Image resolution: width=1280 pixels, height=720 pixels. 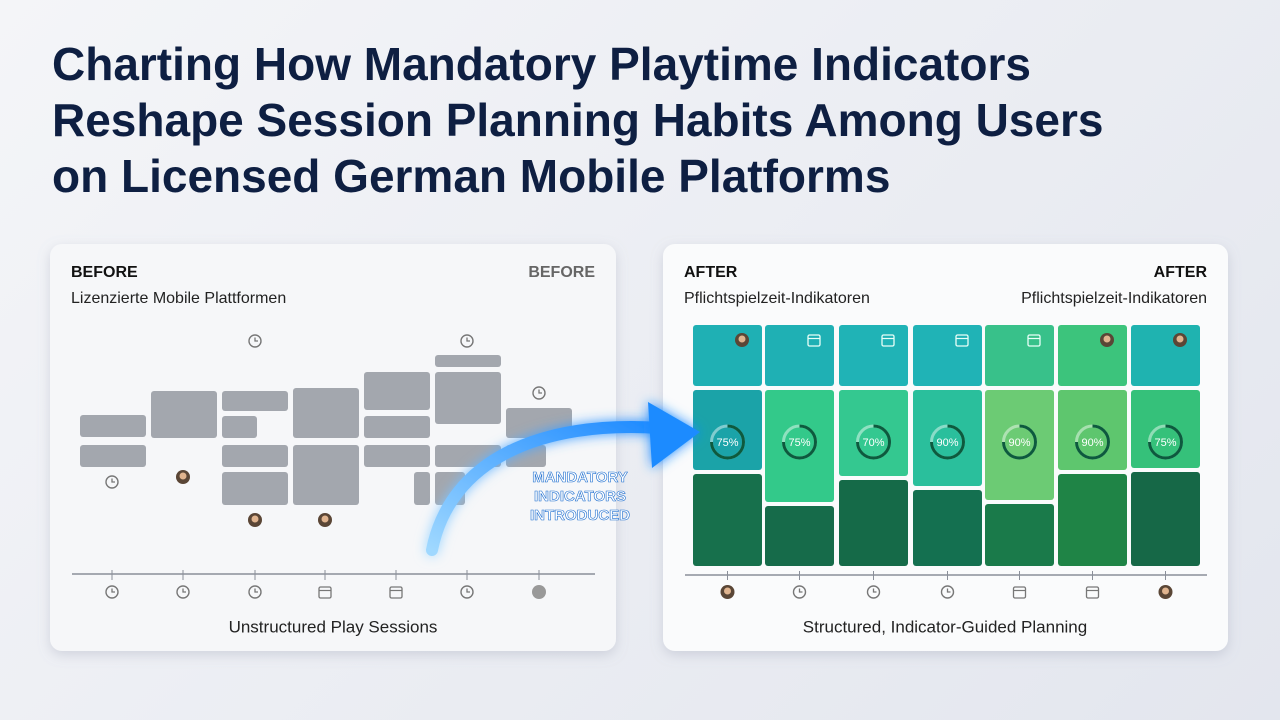 I want to click on arrow-label: MANDATORY, so click(x=580, y=477).